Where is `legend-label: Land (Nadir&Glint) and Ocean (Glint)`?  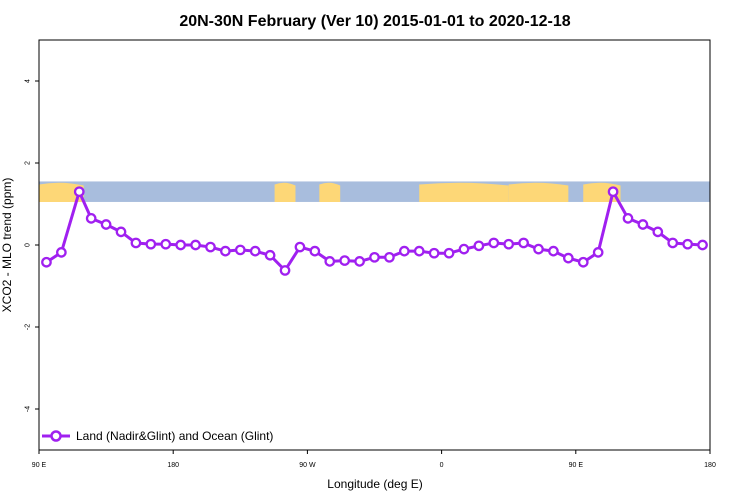 legend-label: Land (Nadir&Glint) and Ocean (Glint) is located at coordinates (174, 436).